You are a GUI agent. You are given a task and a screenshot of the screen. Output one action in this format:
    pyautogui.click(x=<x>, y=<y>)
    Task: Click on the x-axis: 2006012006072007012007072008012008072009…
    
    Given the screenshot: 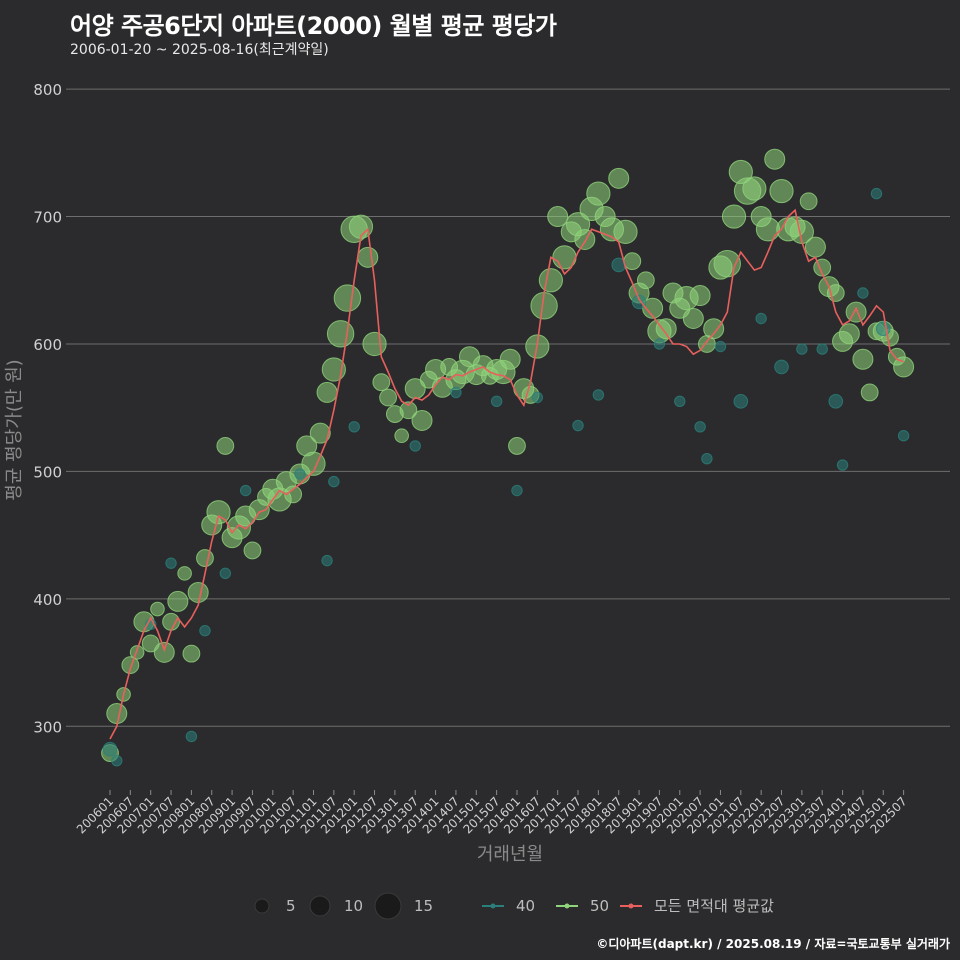 What is the action you would take?
    pyautogui.click(x=492, y=813)
    